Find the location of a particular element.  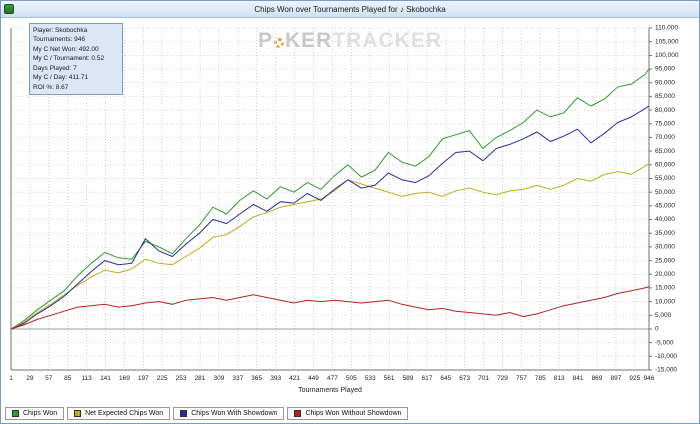

y-tick-label: 0 is located at coordinates (657, 329).